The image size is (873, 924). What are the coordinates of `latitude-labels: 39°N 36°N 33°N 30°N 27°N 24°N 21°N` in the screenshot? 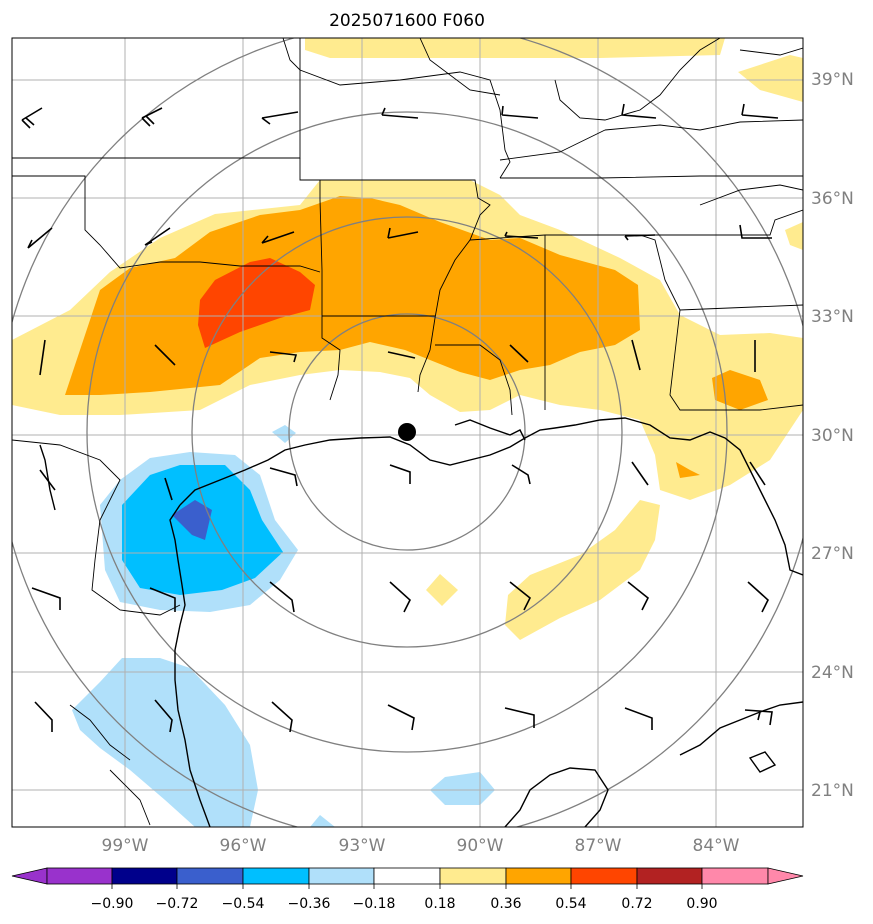 It's located at (832, 435).